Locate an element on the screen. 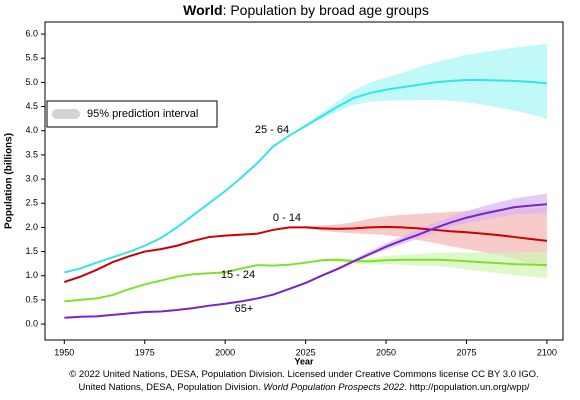 The image size is (580, 400). y-tick-label: 4.5 is located at coordinates (31, 106).